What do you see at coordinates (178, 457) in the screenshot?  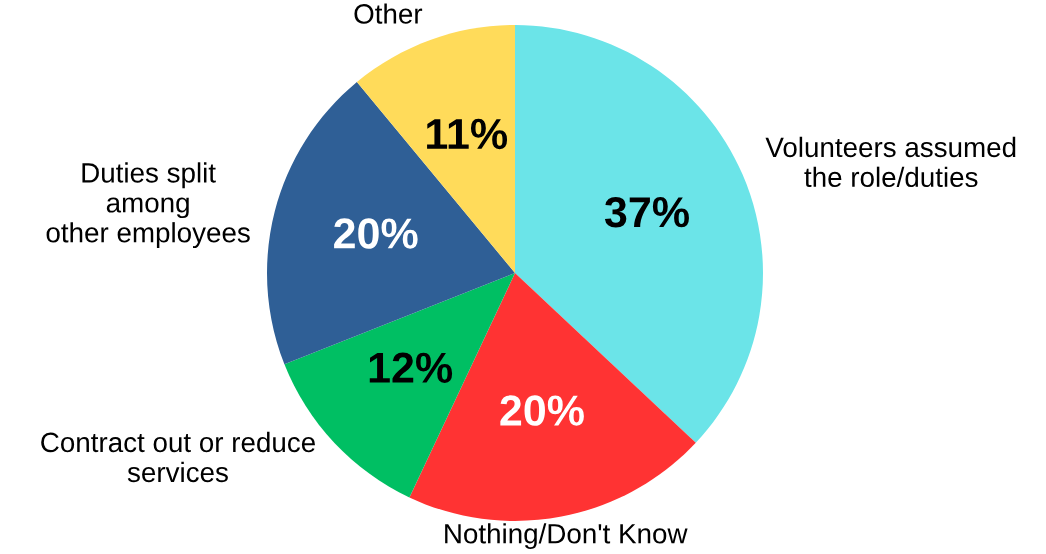 I see `slice-label: Contract out or reduce services` at bounding box center [178, 457].